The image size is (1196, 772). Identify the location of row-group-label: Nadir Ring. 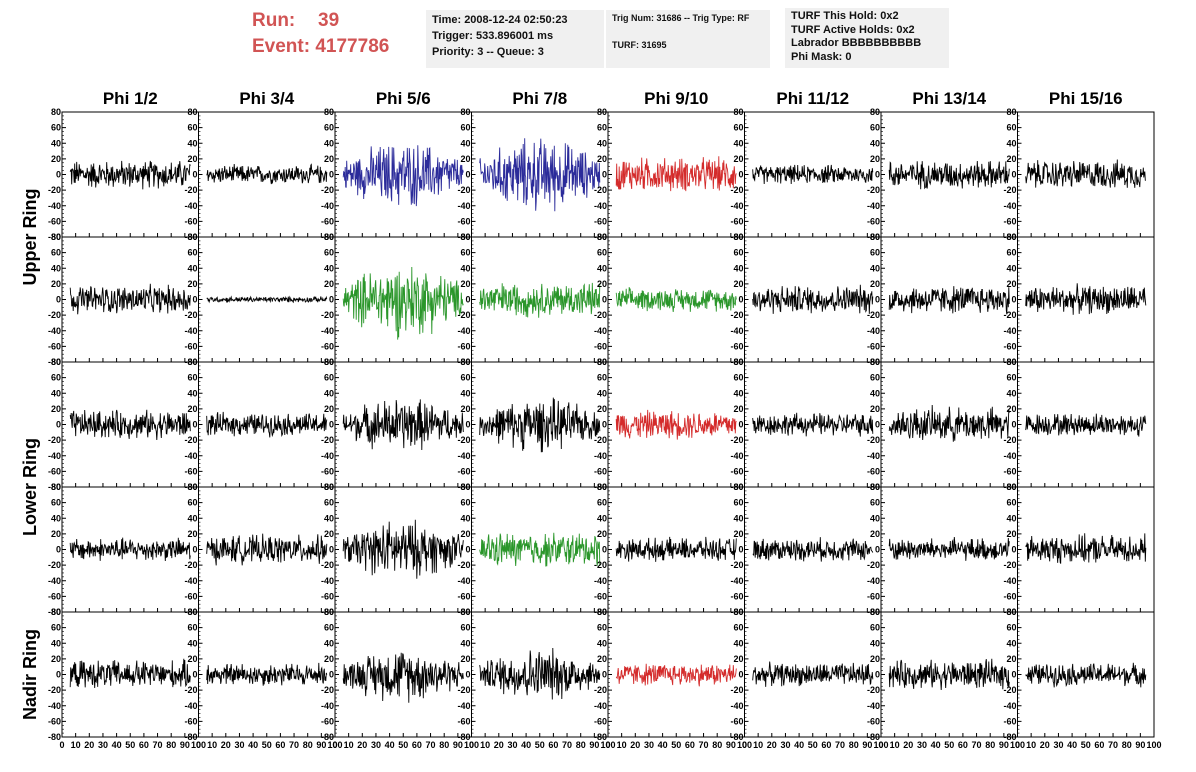
(30, 674).